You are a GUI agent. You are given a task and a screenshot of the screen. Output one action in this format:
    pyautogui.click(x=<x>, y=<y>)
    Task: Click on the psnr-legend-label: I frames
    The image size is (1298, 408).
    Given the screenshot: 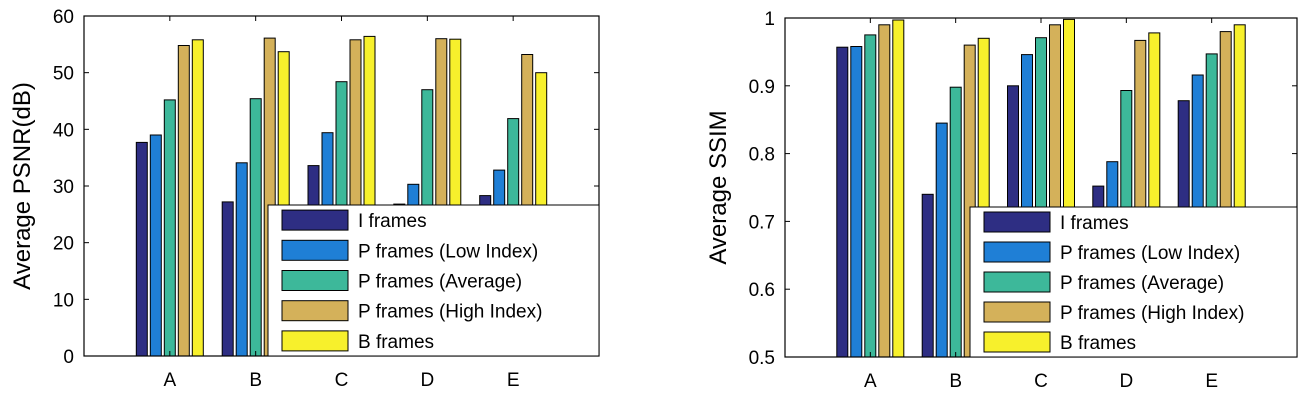 What is the action you would take?
    pyautogui.click(x=392, y=221)
    